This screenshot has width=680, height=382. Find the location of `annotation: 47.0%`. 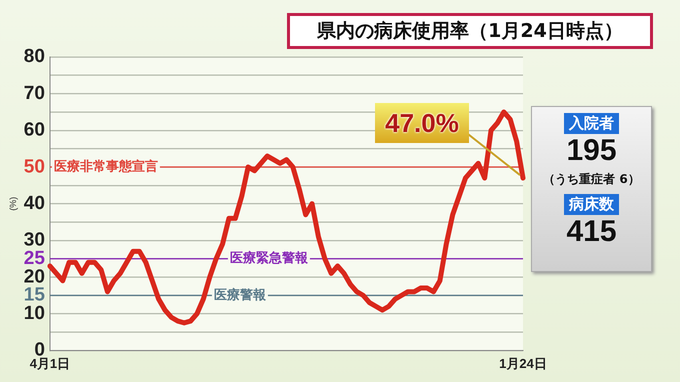

annotation: 47.0% is located at coordinates (422, 123).